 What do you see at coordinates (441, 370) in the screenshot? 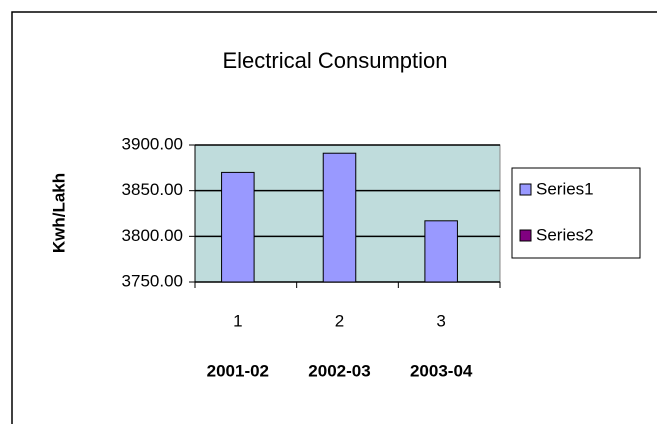
I see `x-subcategory-label: 2003-04` at bounding box center [441, 370].